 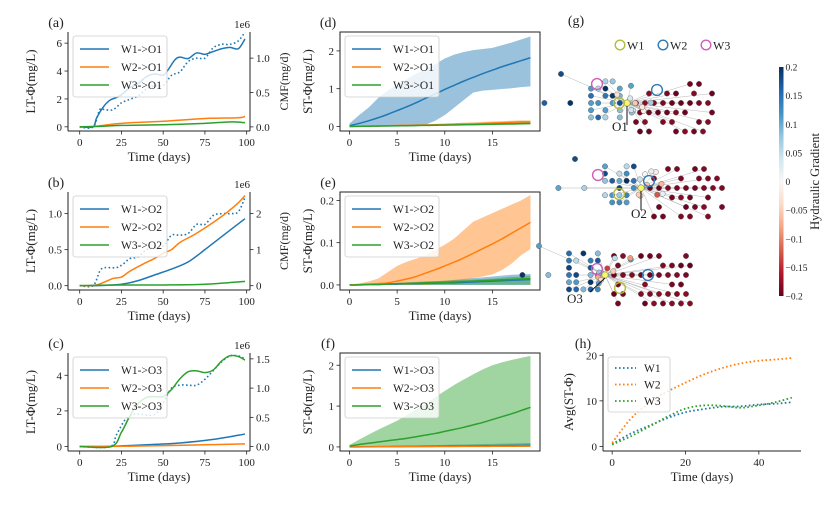 What do you see at coordinates (639, 213) in the screenshot?
I see `outlet-label: O2` at bounding box center [639, 213].